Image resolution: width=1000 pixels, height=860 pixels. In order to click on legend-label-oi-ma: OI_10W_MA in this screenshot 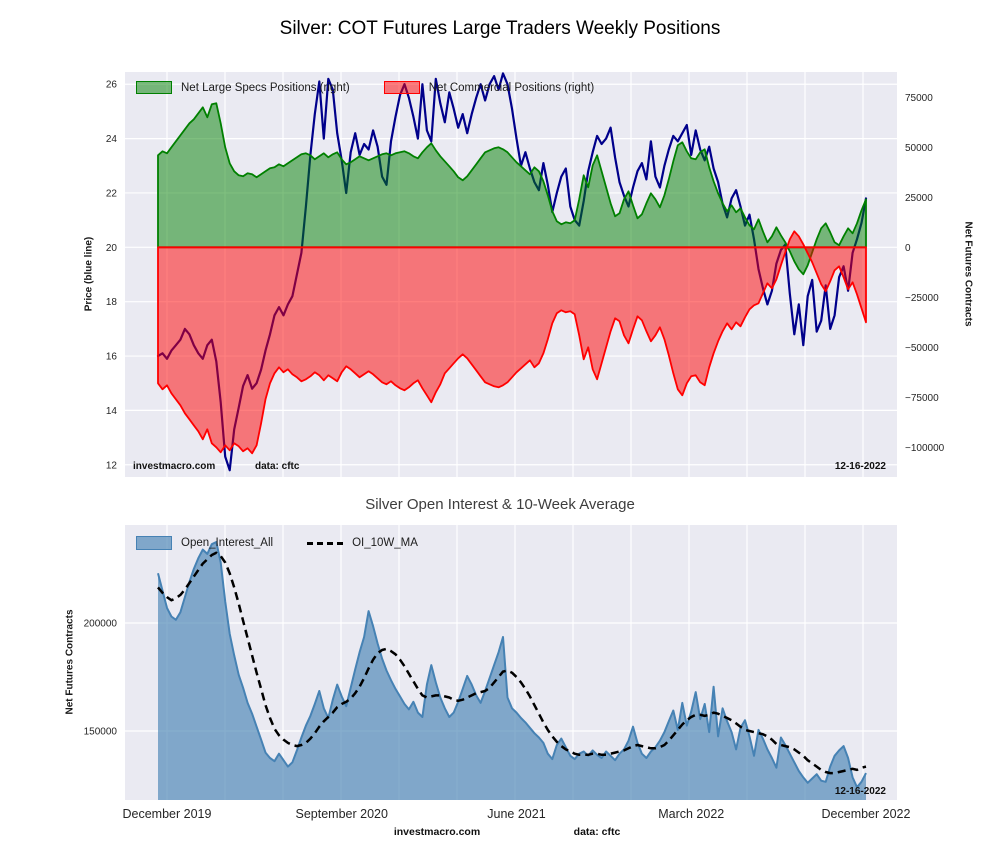, I will do `click(385, 543)`.